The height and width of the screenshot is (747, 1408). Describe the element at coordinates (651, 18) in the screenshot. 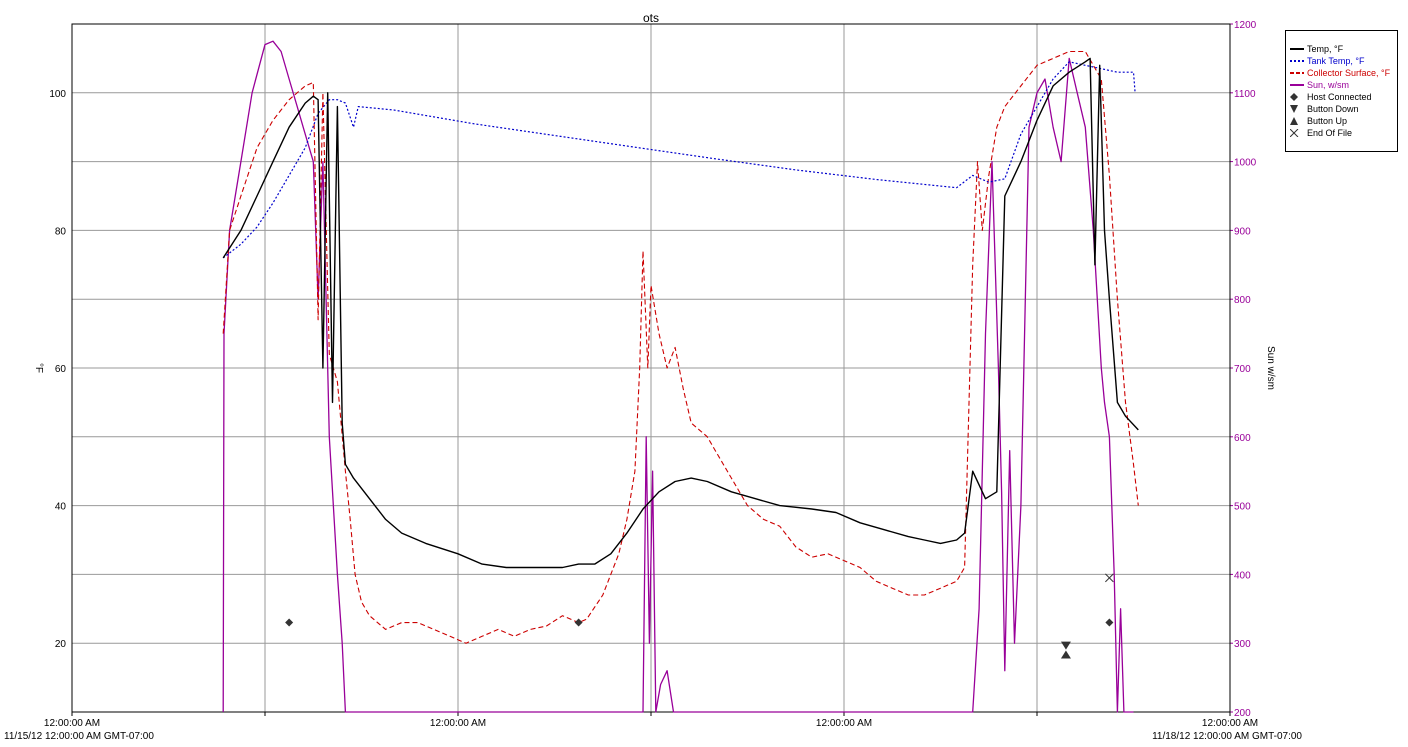

I see `chart-title: ots` at that location.